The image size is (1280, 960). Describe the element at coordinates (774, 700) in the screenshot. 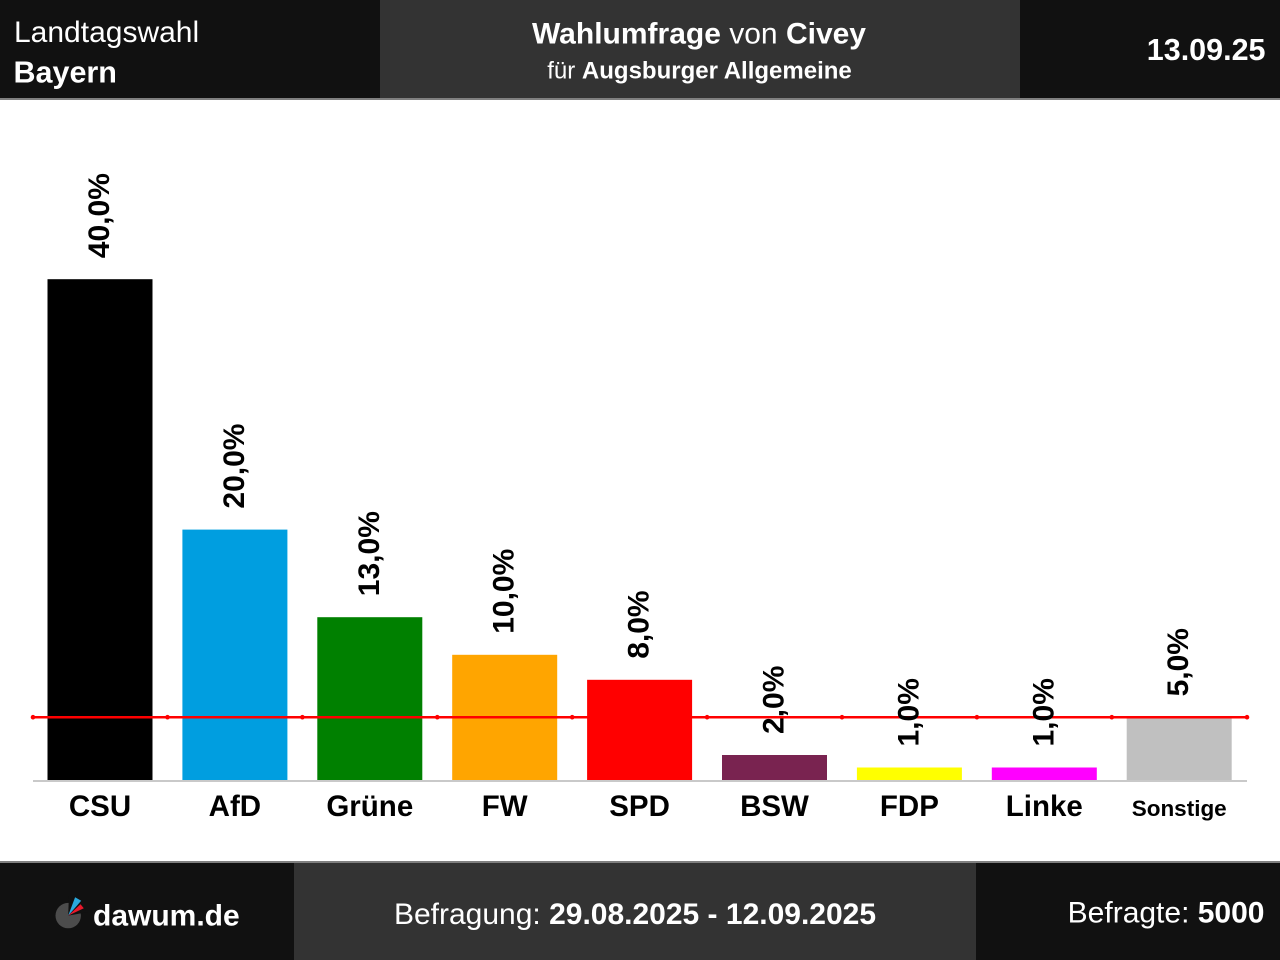

I see `svg-text: 2,0%` at that location.